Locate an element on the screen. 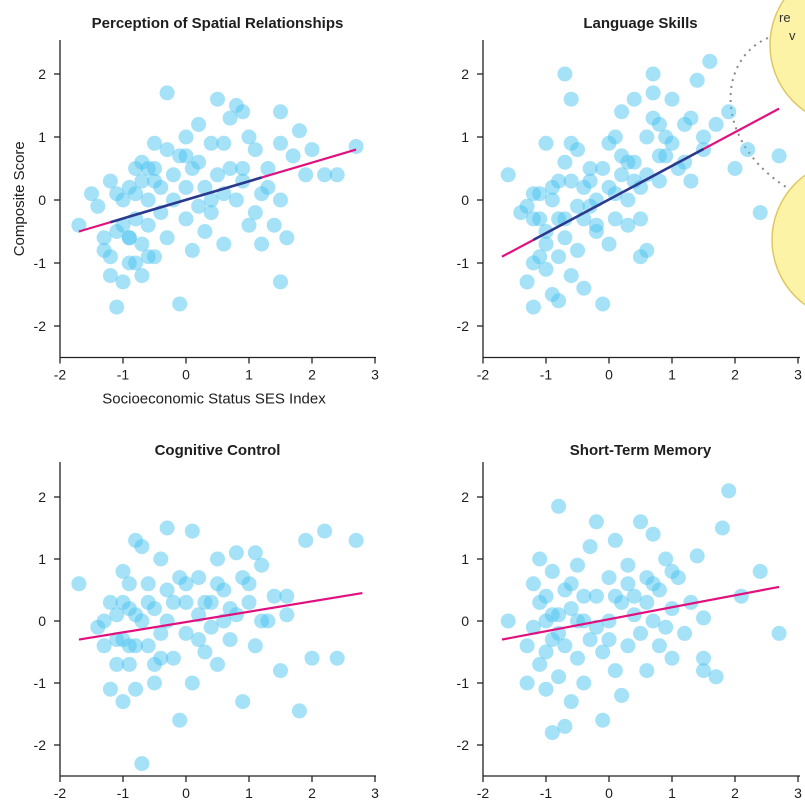 The width and height of the screenshot is (805, 809). regression-core-segment is located at coordinates (186, 200).